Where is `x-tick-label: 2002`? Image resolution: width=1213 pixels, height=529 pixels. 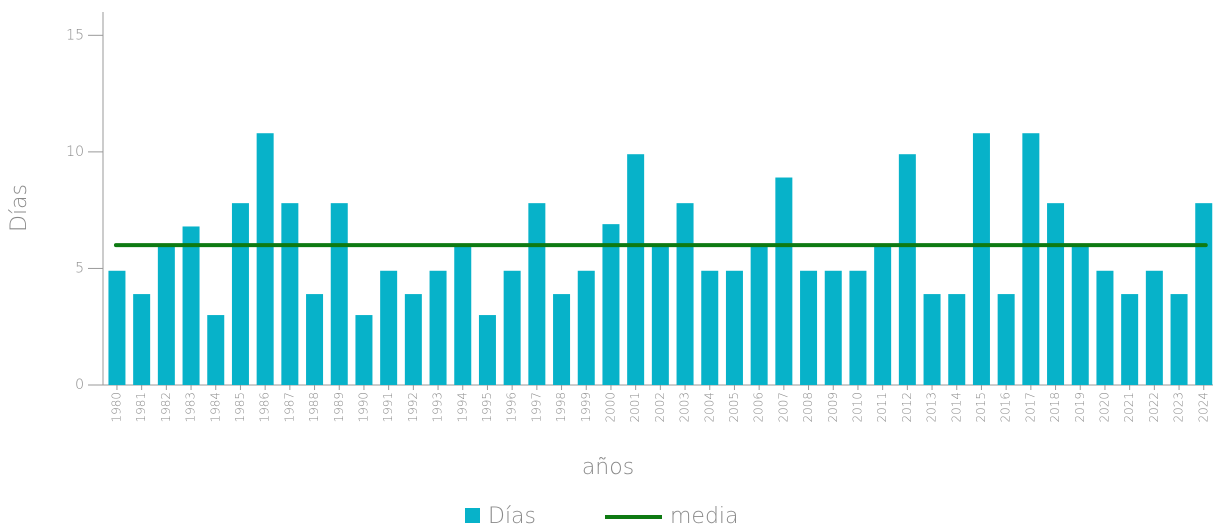 x-tick-label: 2002 is located at coordinates (660, 407).